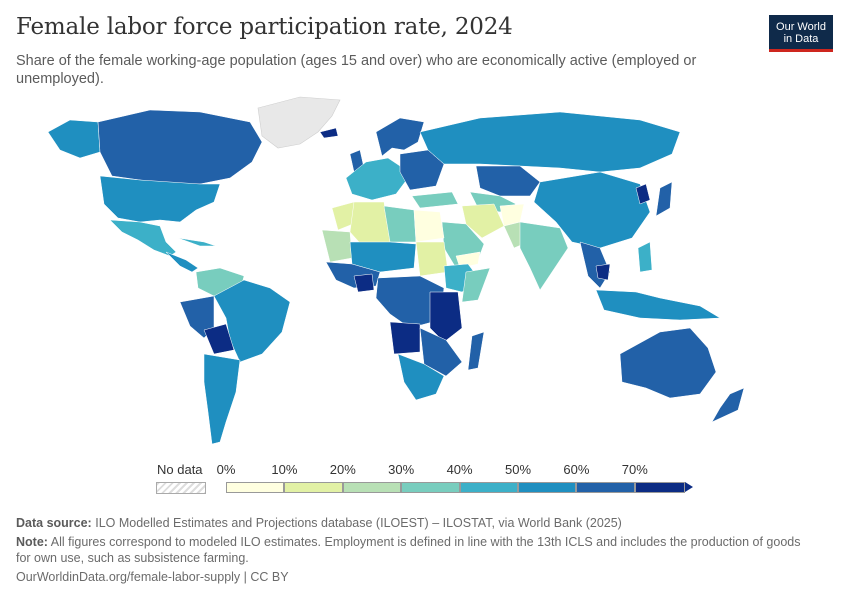 This screenshot has height=600, width=850. I want to click on region-philippines, so click(645, 257).